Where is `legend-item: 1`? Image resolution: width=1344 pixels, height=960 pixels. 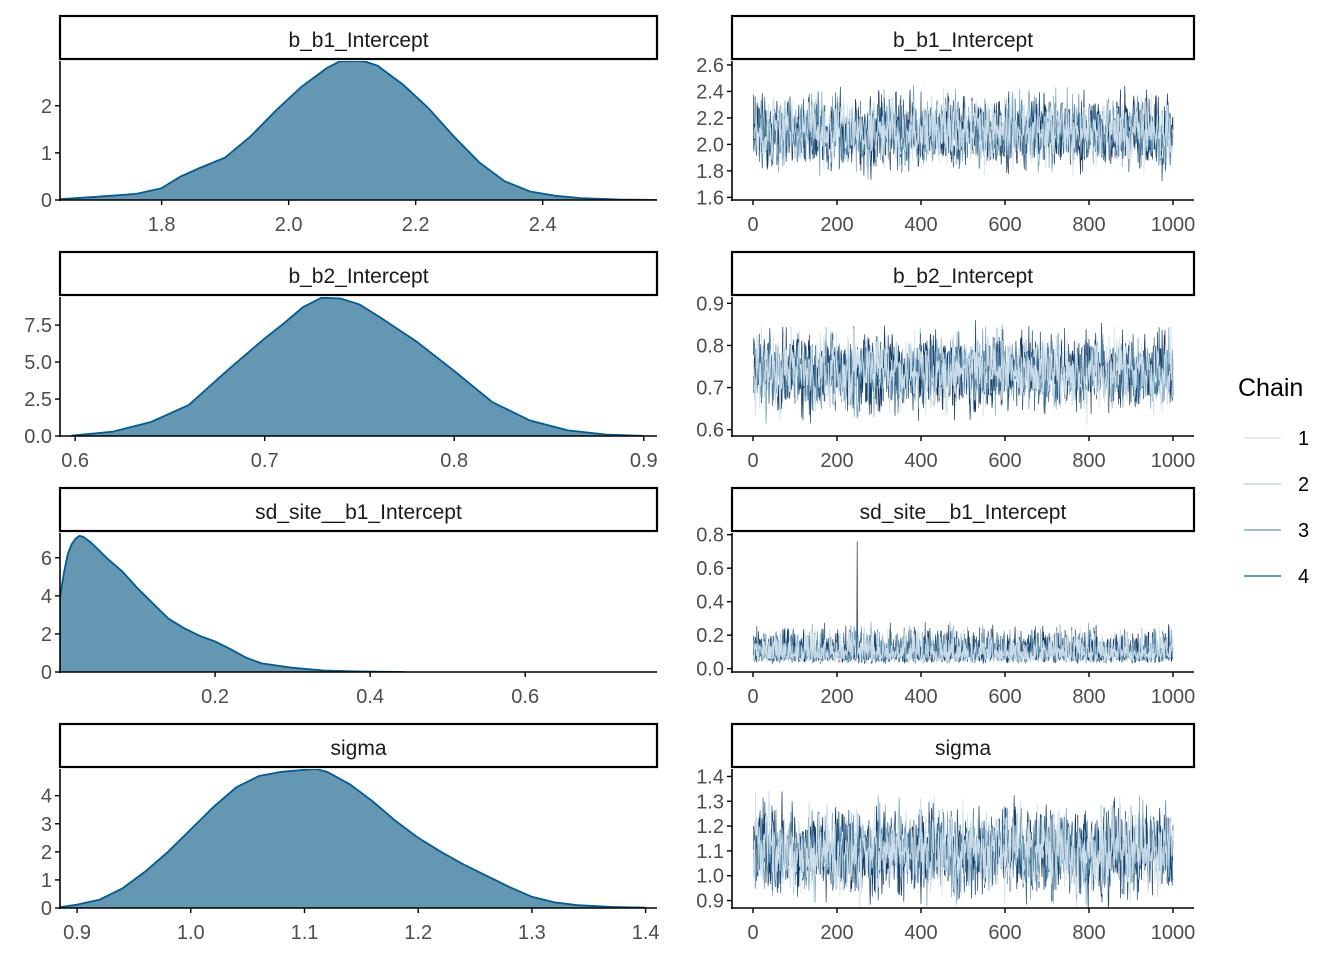
legend-item: 1 is located at coordinates (1276, 439).